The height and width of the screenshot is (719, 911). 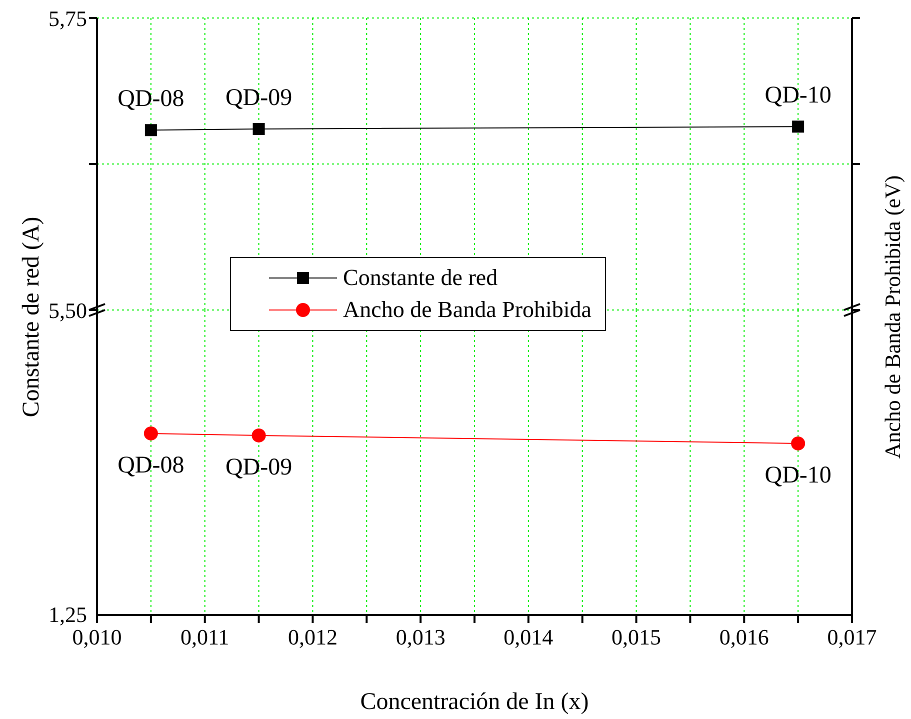 What do you see at coordinates (420, 278) in the screenshot?
I see `legend-label: Constante de red` at bounding box center [420, 278].